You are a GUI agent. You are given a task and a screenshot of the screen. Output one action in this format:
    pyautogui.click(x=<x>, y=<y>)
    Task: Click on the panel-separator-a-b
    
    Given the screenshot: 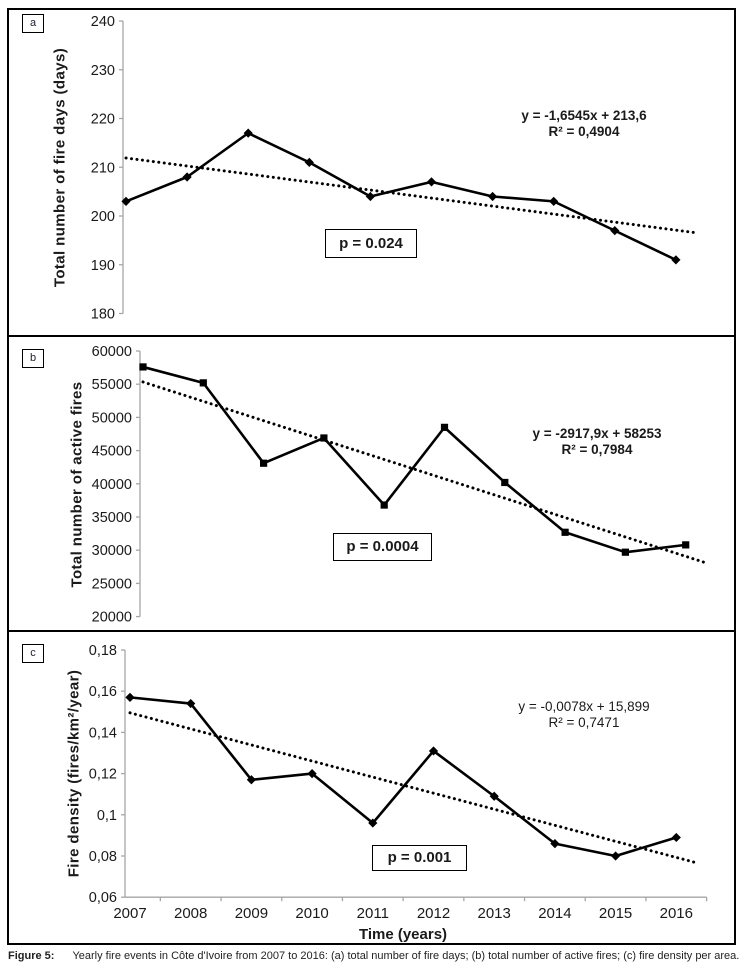 What is the action you would take?
    pyautogui.click(x=372, y=336)
    